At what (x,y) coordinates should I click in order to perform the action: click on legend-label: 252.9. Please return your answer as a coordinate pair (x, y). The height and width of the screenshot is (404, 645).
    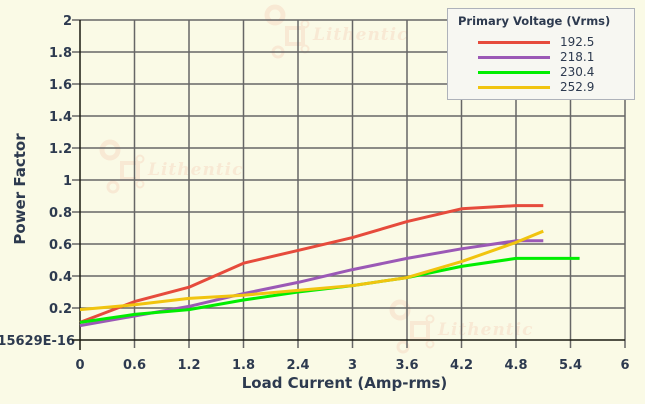
    Looking at the image, I should click on (577, 87).